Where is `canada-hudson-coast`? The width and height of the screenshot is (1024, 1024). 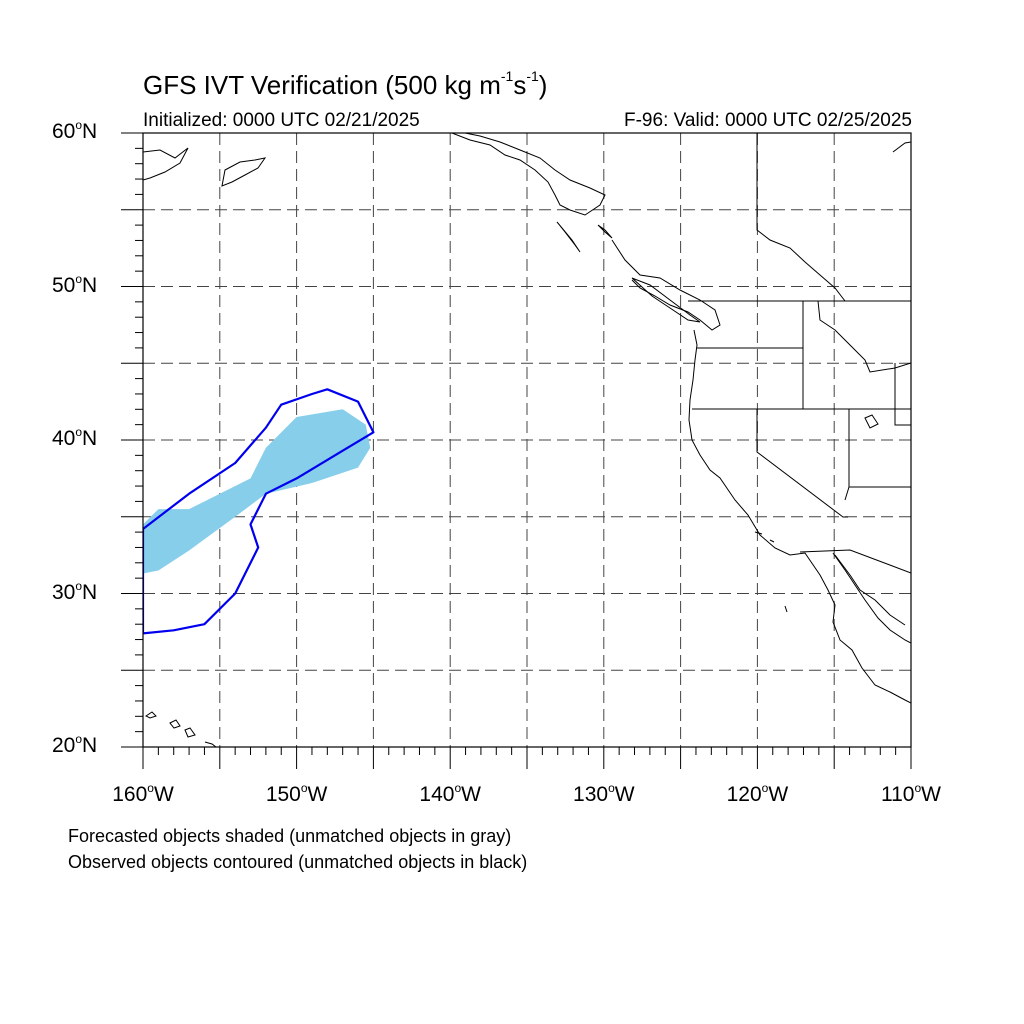 canada-hudson-coast is located at coordinates (901, 147).